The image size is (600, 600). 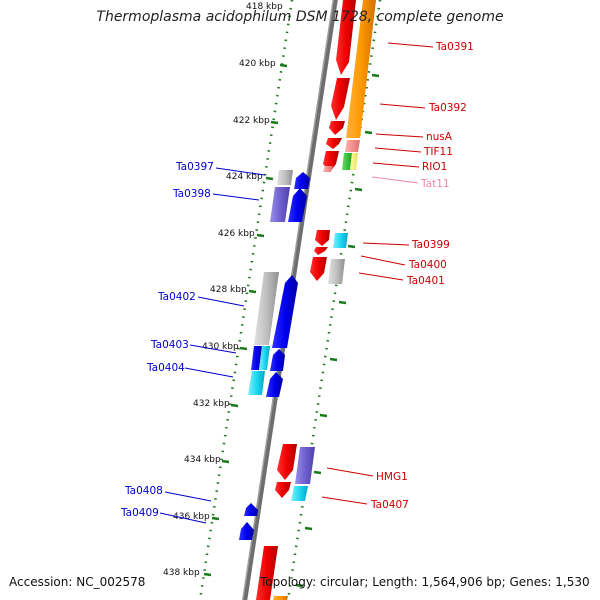 What do you see at coordinates (389, 505) in the screenshot?
I see `gene-label-ta0407: Ta0407` at bounding box center [389, 505].